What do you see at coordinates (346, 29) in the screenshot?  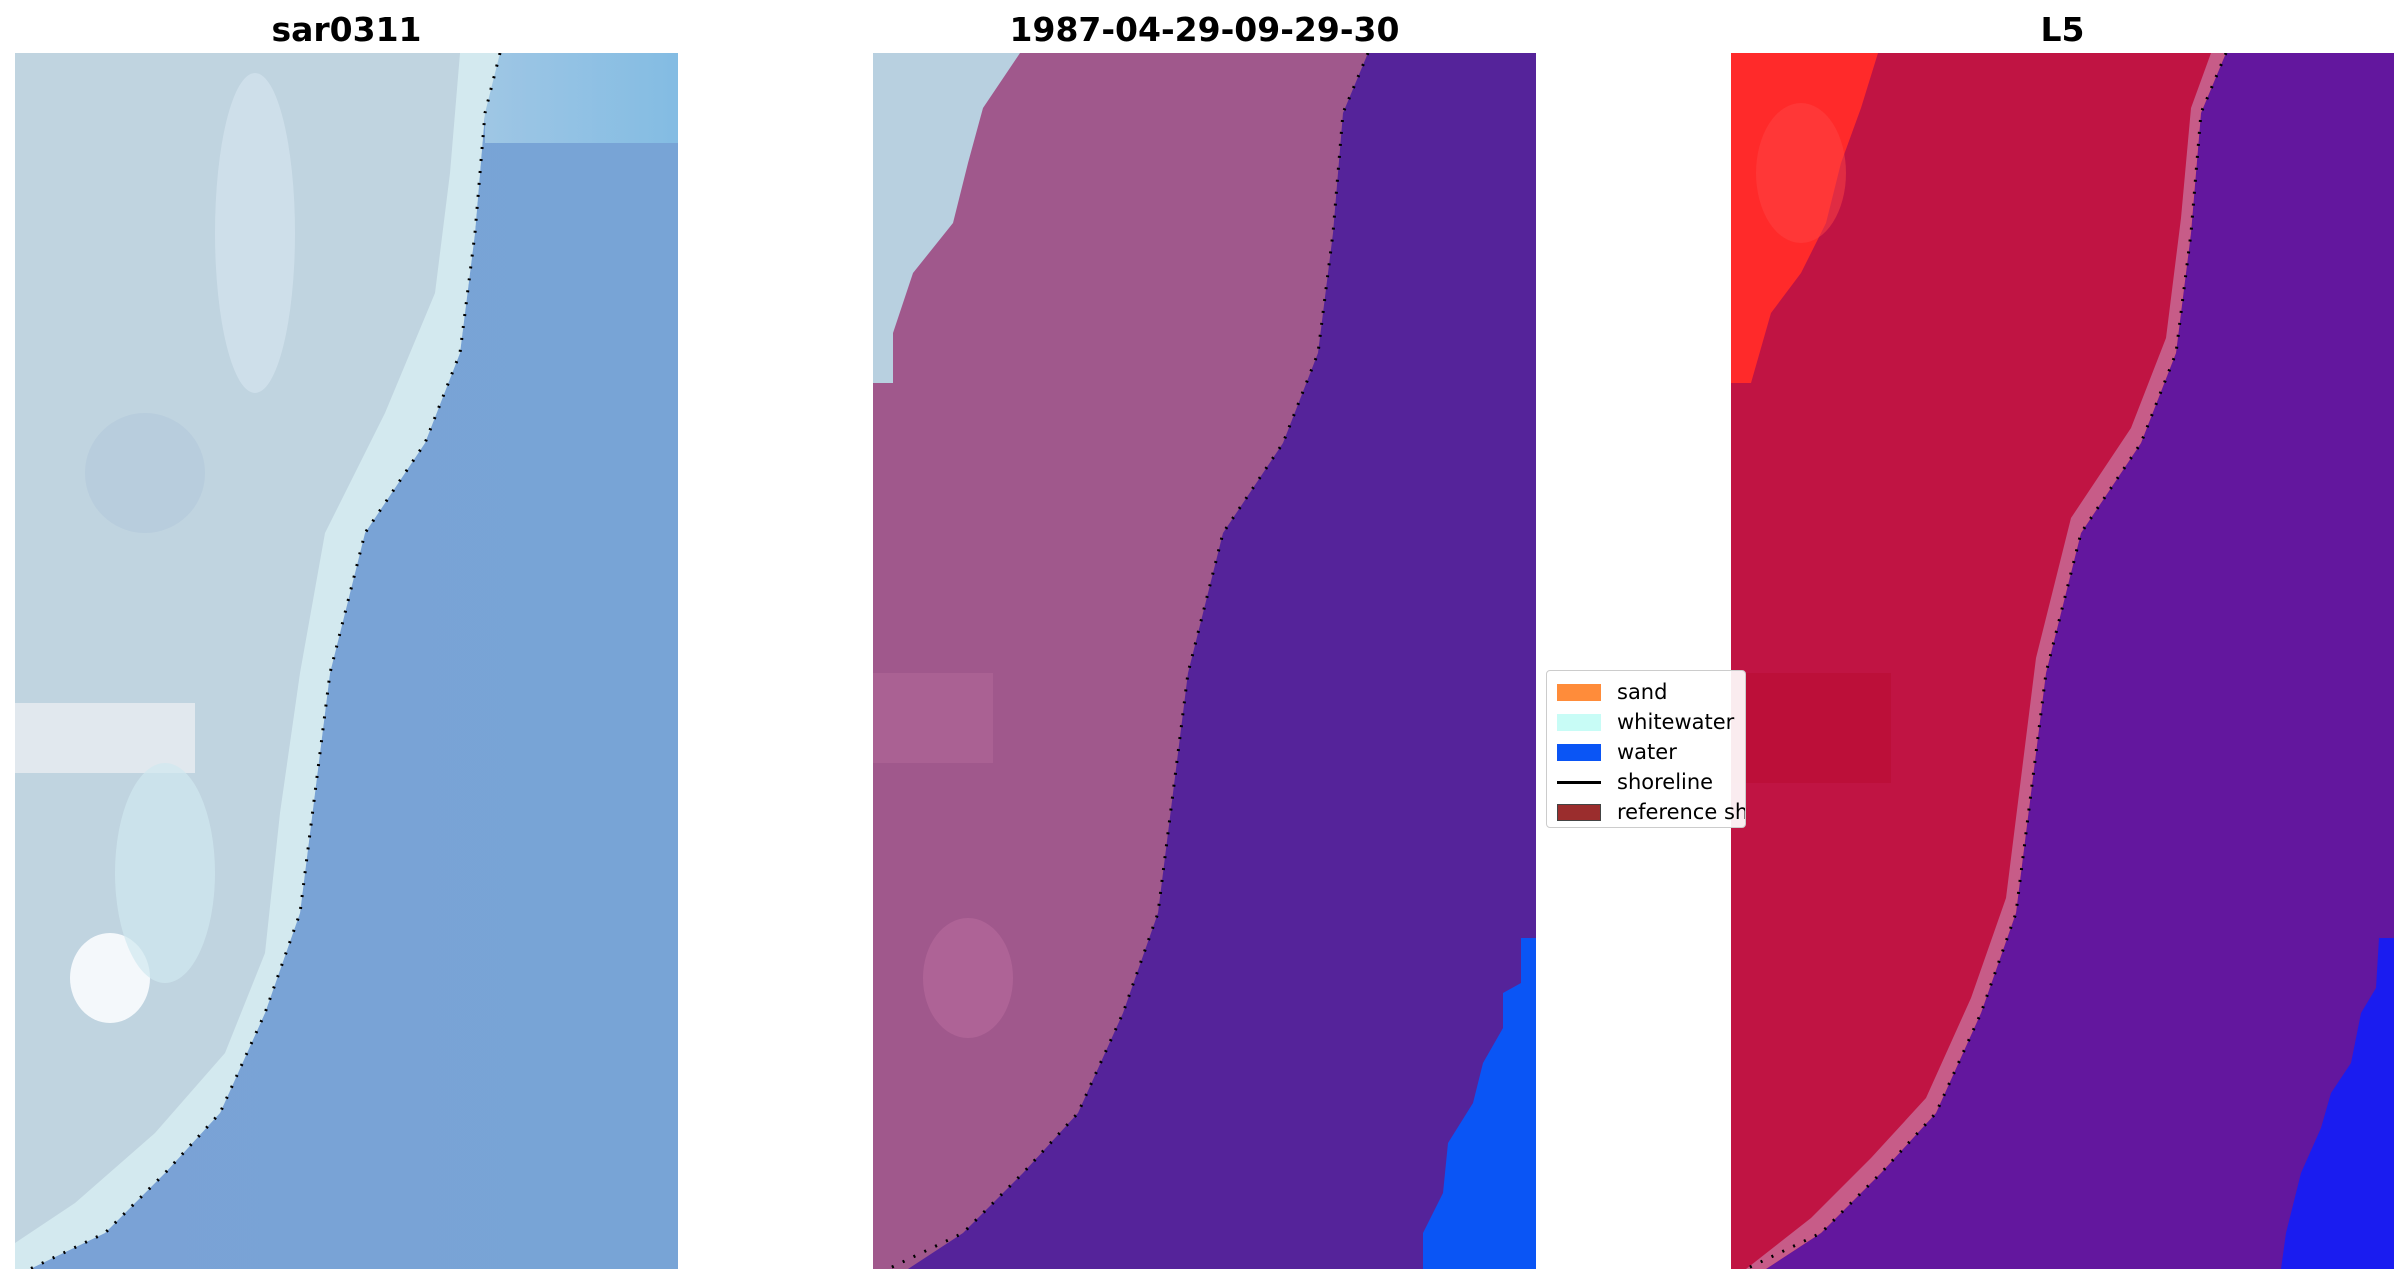 I see `panel-title-1: sar0311` at bounding box center [346, 29].